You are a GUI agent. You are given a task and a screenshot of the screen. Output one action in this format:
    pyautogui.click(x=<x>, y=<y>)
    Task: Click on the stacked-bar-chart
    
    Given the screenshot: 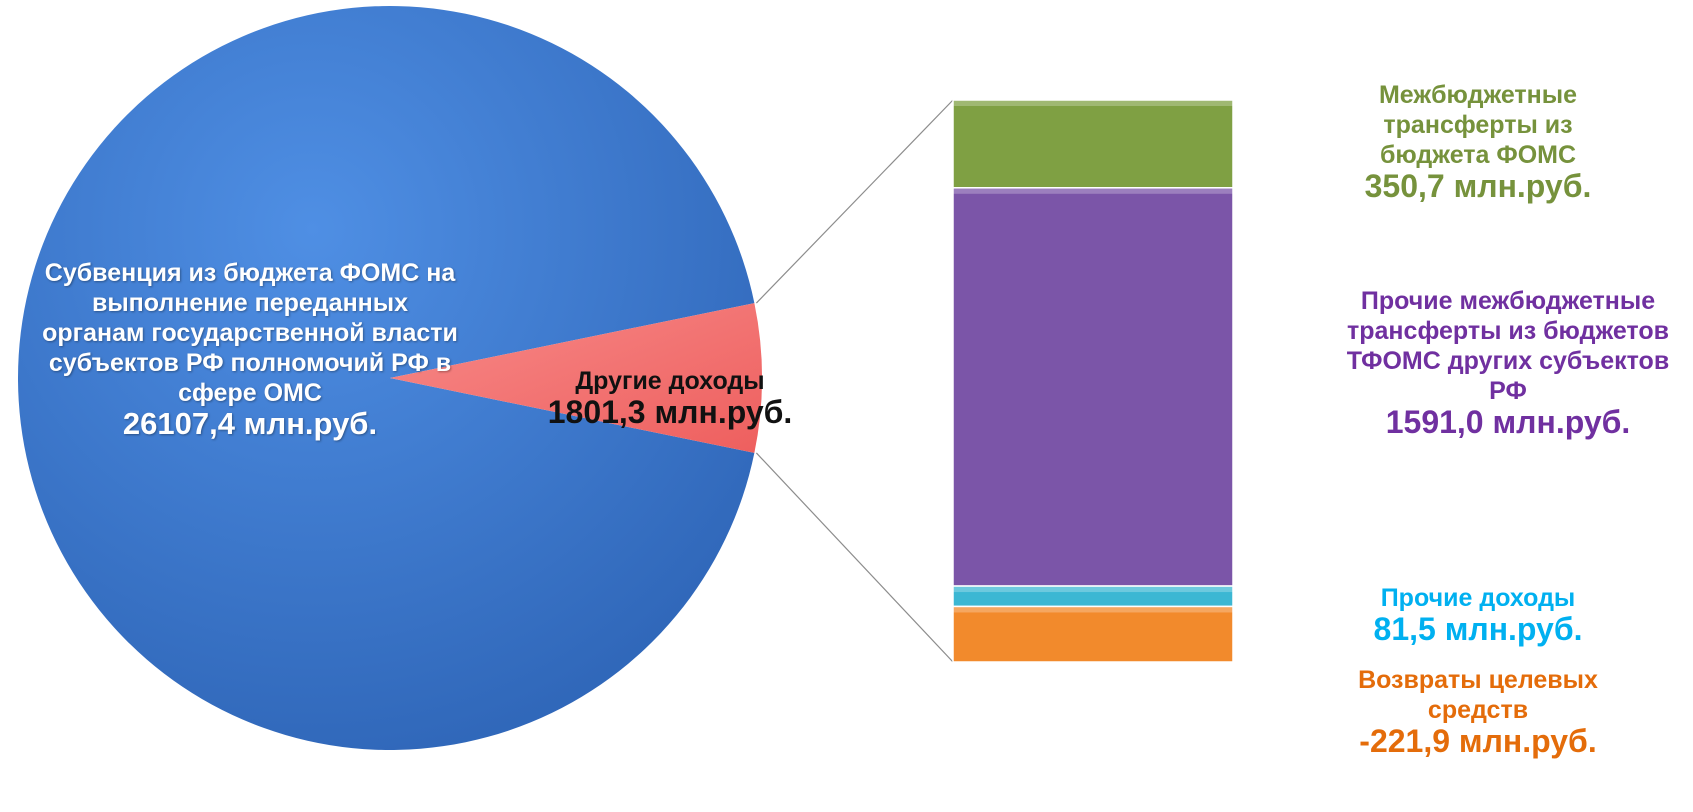 What is the action you would take?
    pyautogui.click(x=1093, y=381)
    